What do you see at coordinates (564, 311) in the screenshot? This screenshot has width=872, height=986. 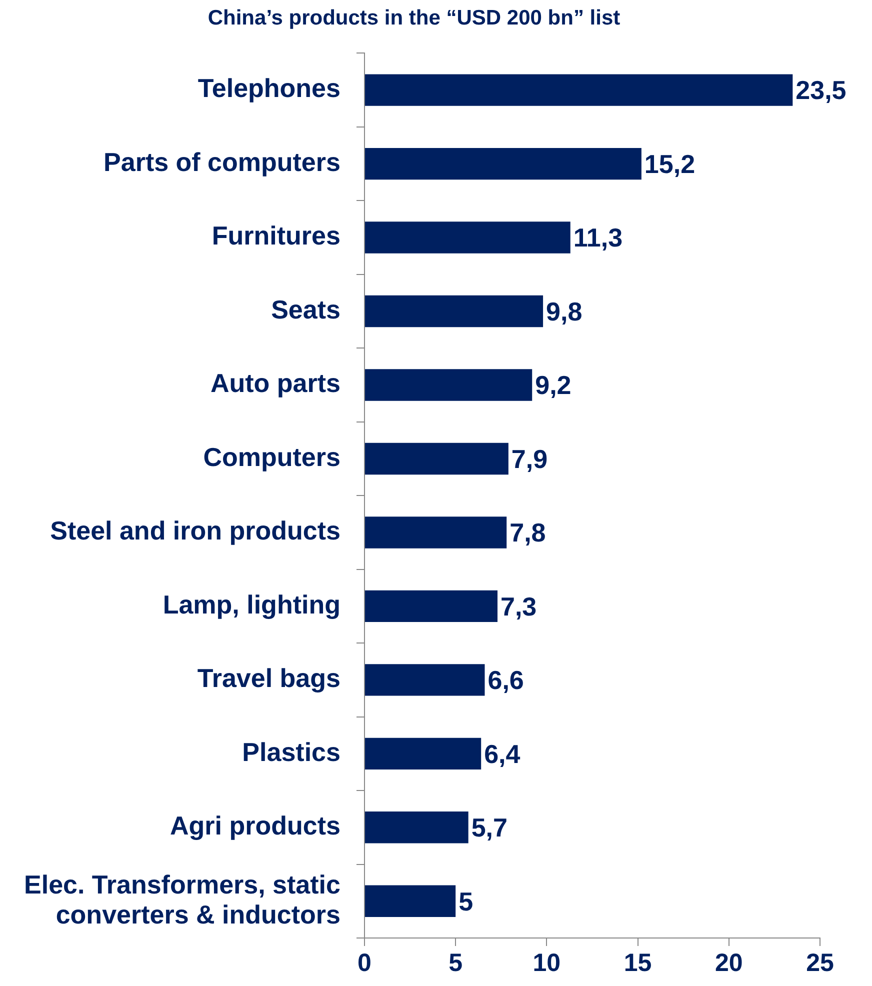 I see `data-label: 9,8` at bounding box center [564, 311].